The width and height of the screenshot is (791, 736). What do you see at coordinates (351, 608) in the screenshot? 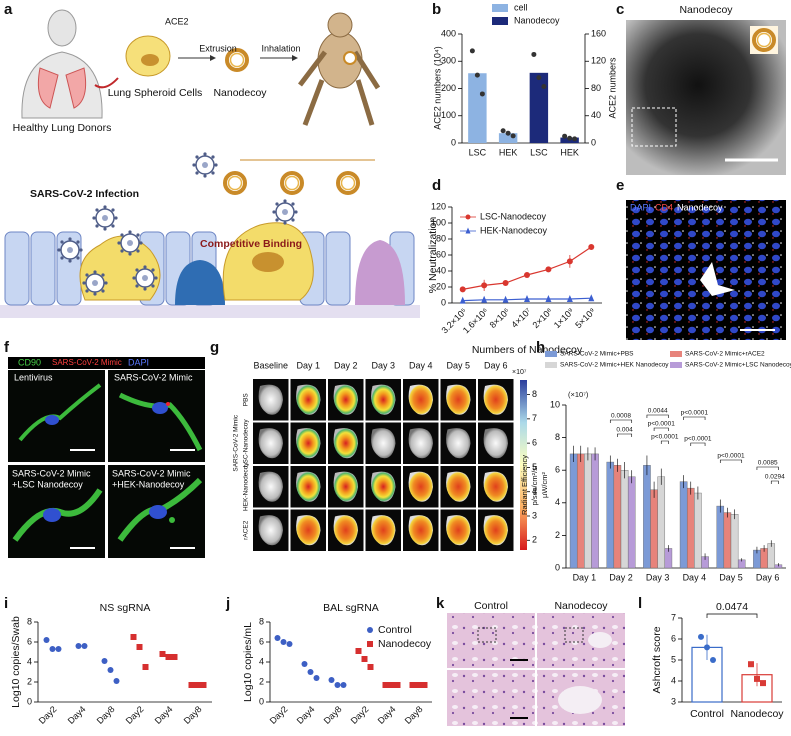
I see `chart-title: BAL sgRNA` at bounding box center [351, 608].